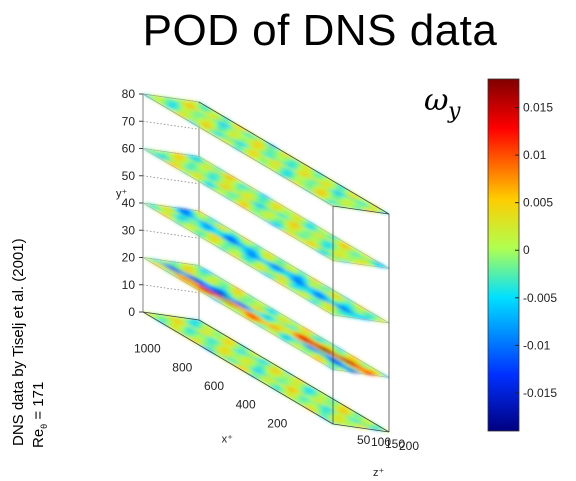 This screenshot has width=576, height=481. I want to click on colorbar-tick-label: 0.01, so click(535, 155).